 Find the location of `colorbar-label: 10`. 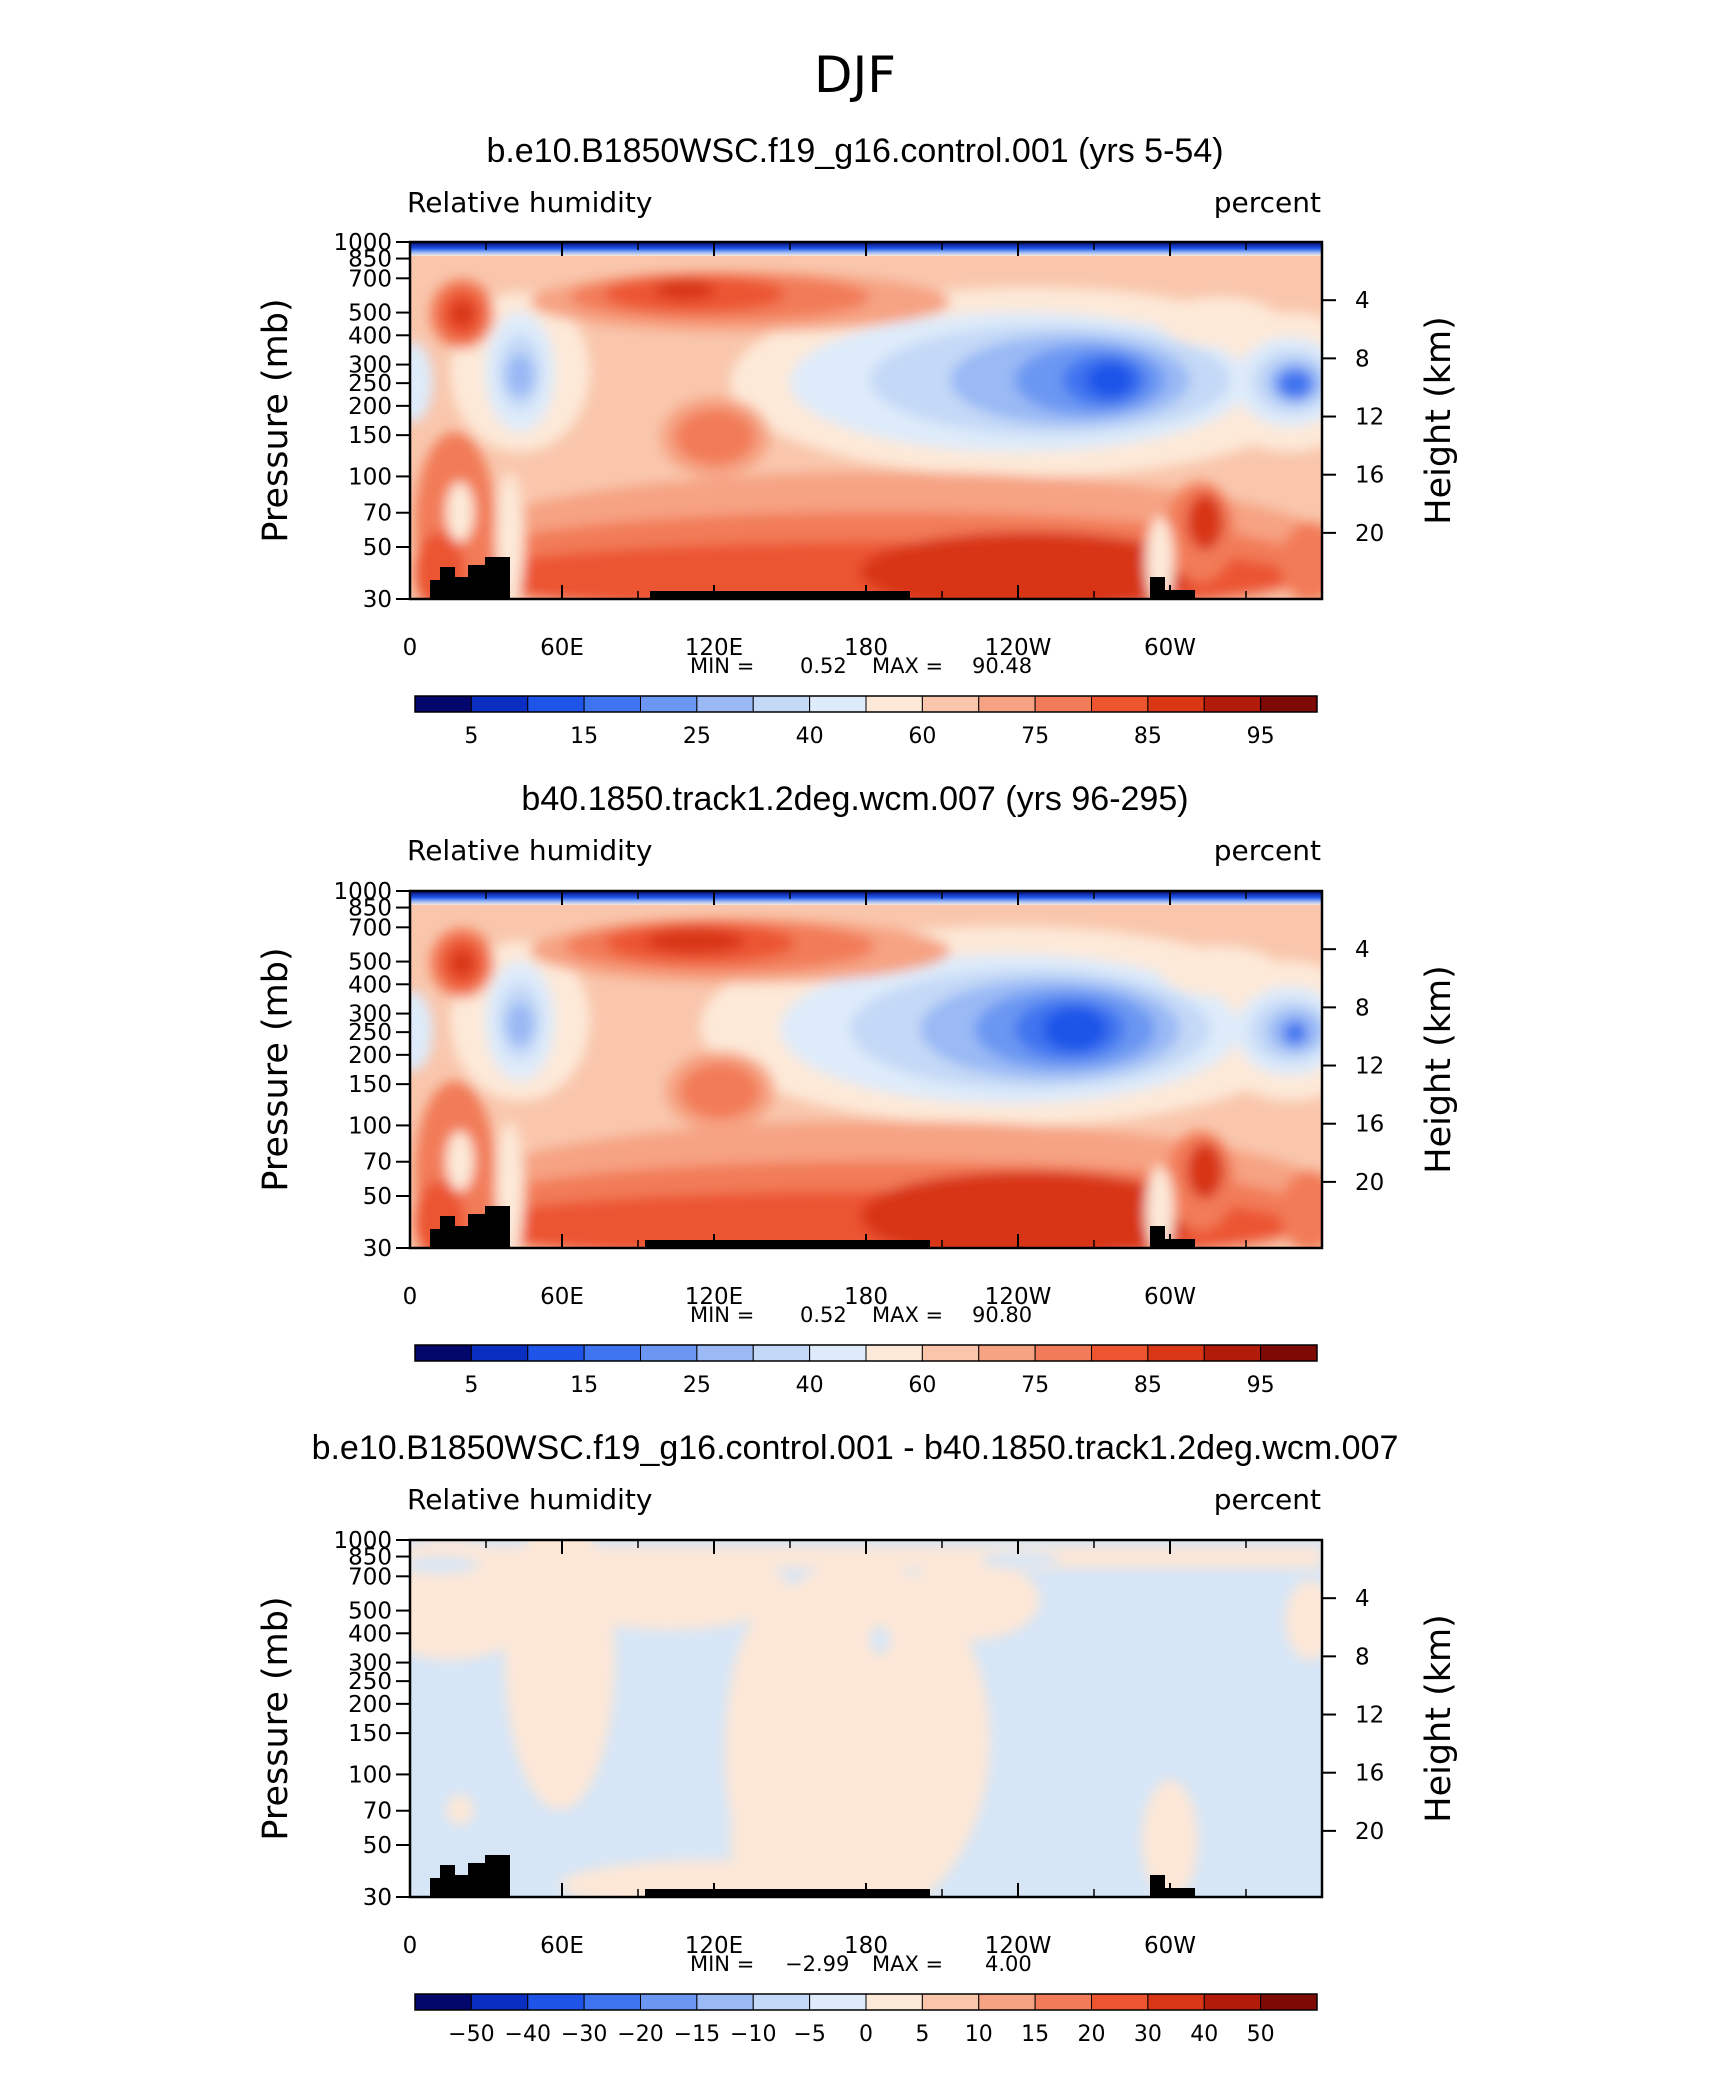

colorbar-label: 10 is located at coordinates (979, 2034).